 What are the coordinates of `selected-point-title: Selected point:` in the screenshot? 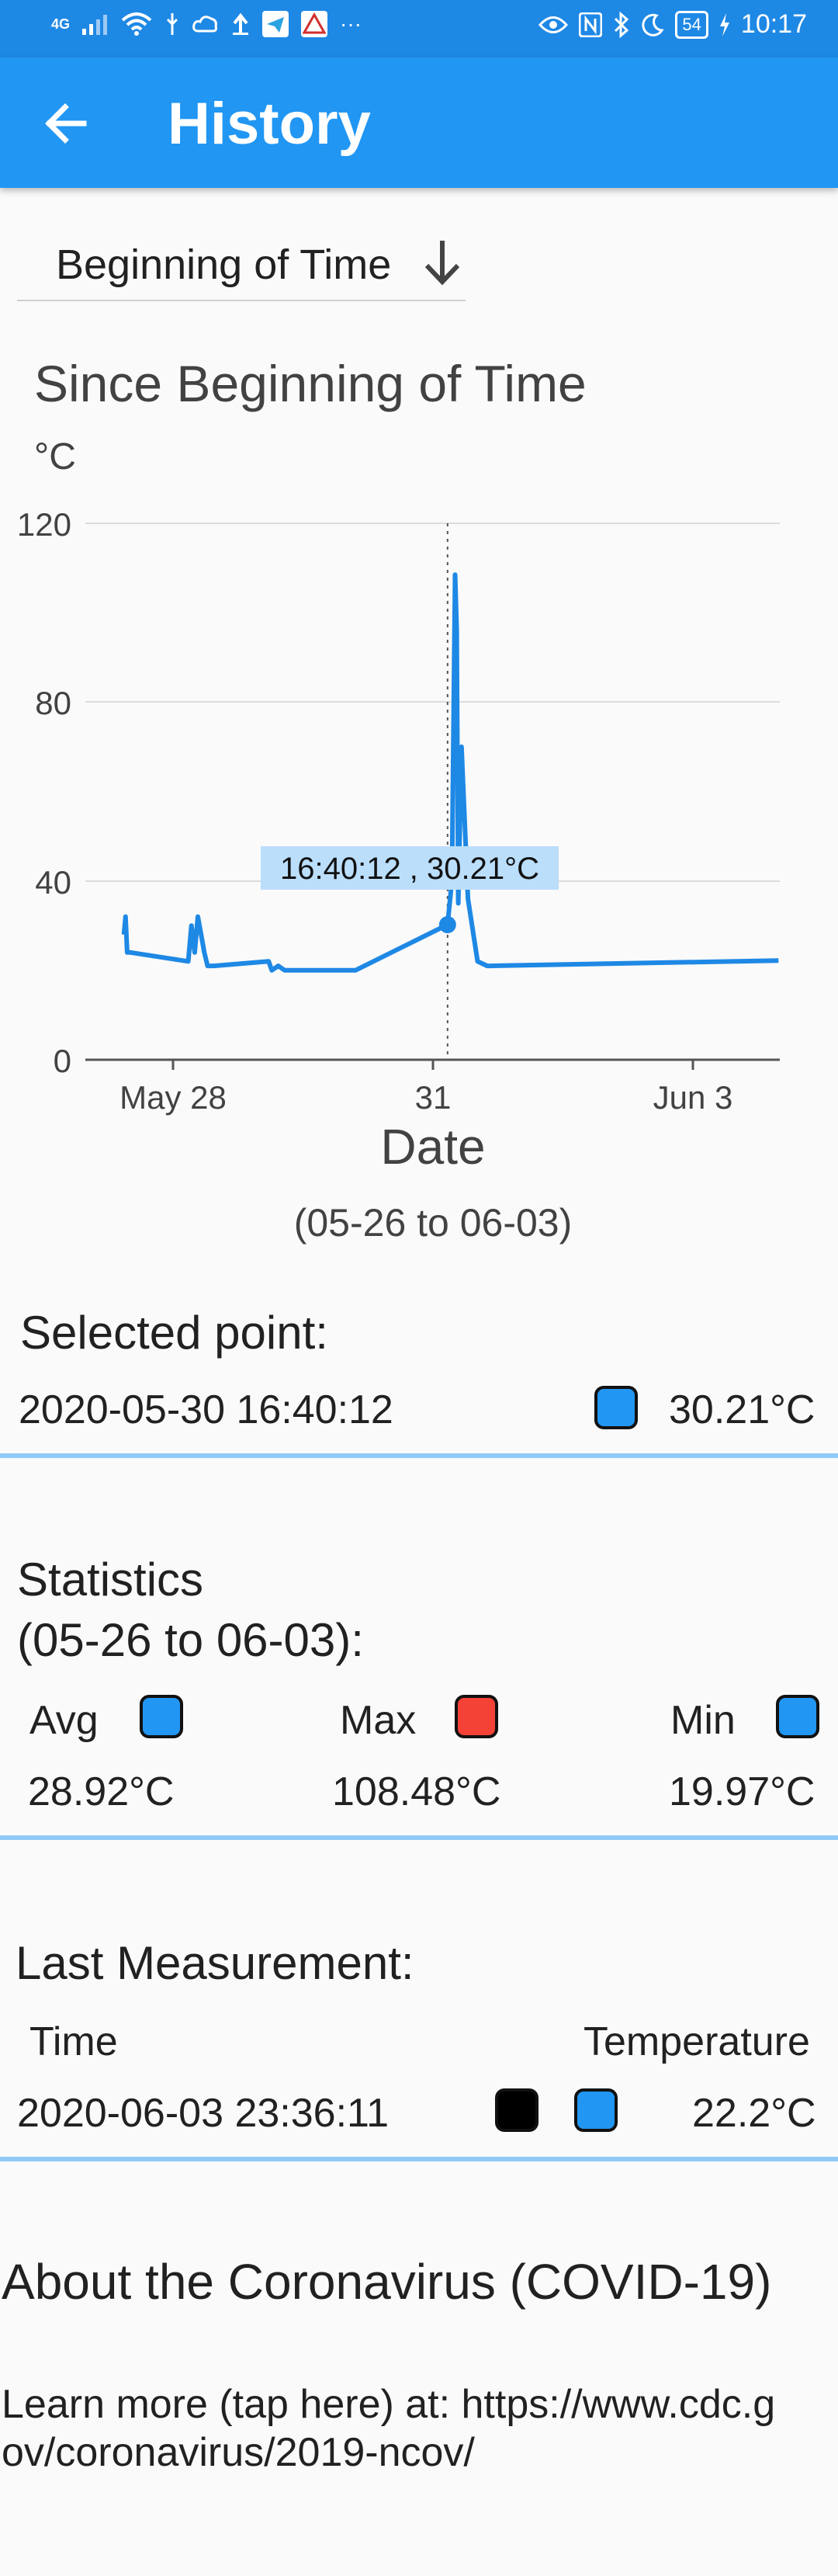 It's located at (174, 1333).